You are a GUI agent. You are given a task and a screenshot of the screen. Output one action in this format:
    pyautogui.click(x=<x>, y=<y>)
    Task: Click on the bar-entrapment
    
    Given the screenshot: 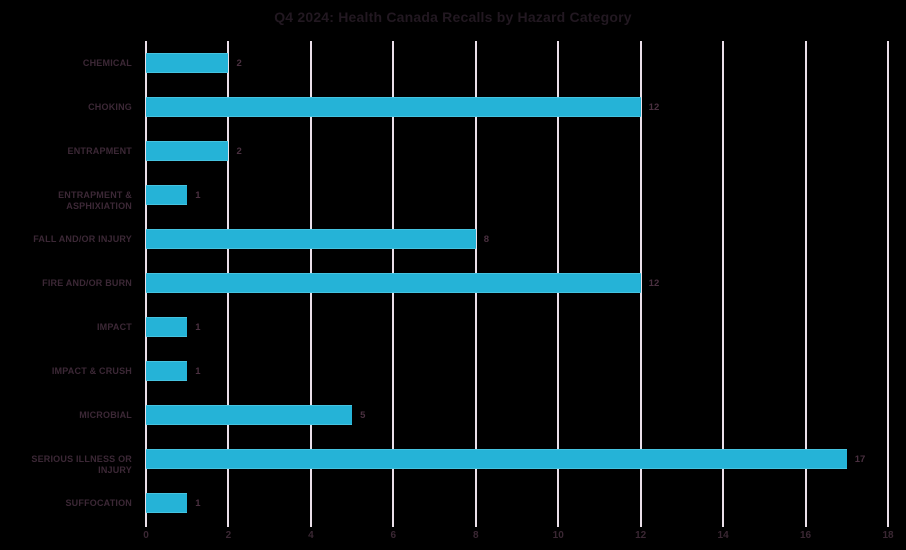 What is the action you would take?
    pyautogui.click(x=187, y=151)
    